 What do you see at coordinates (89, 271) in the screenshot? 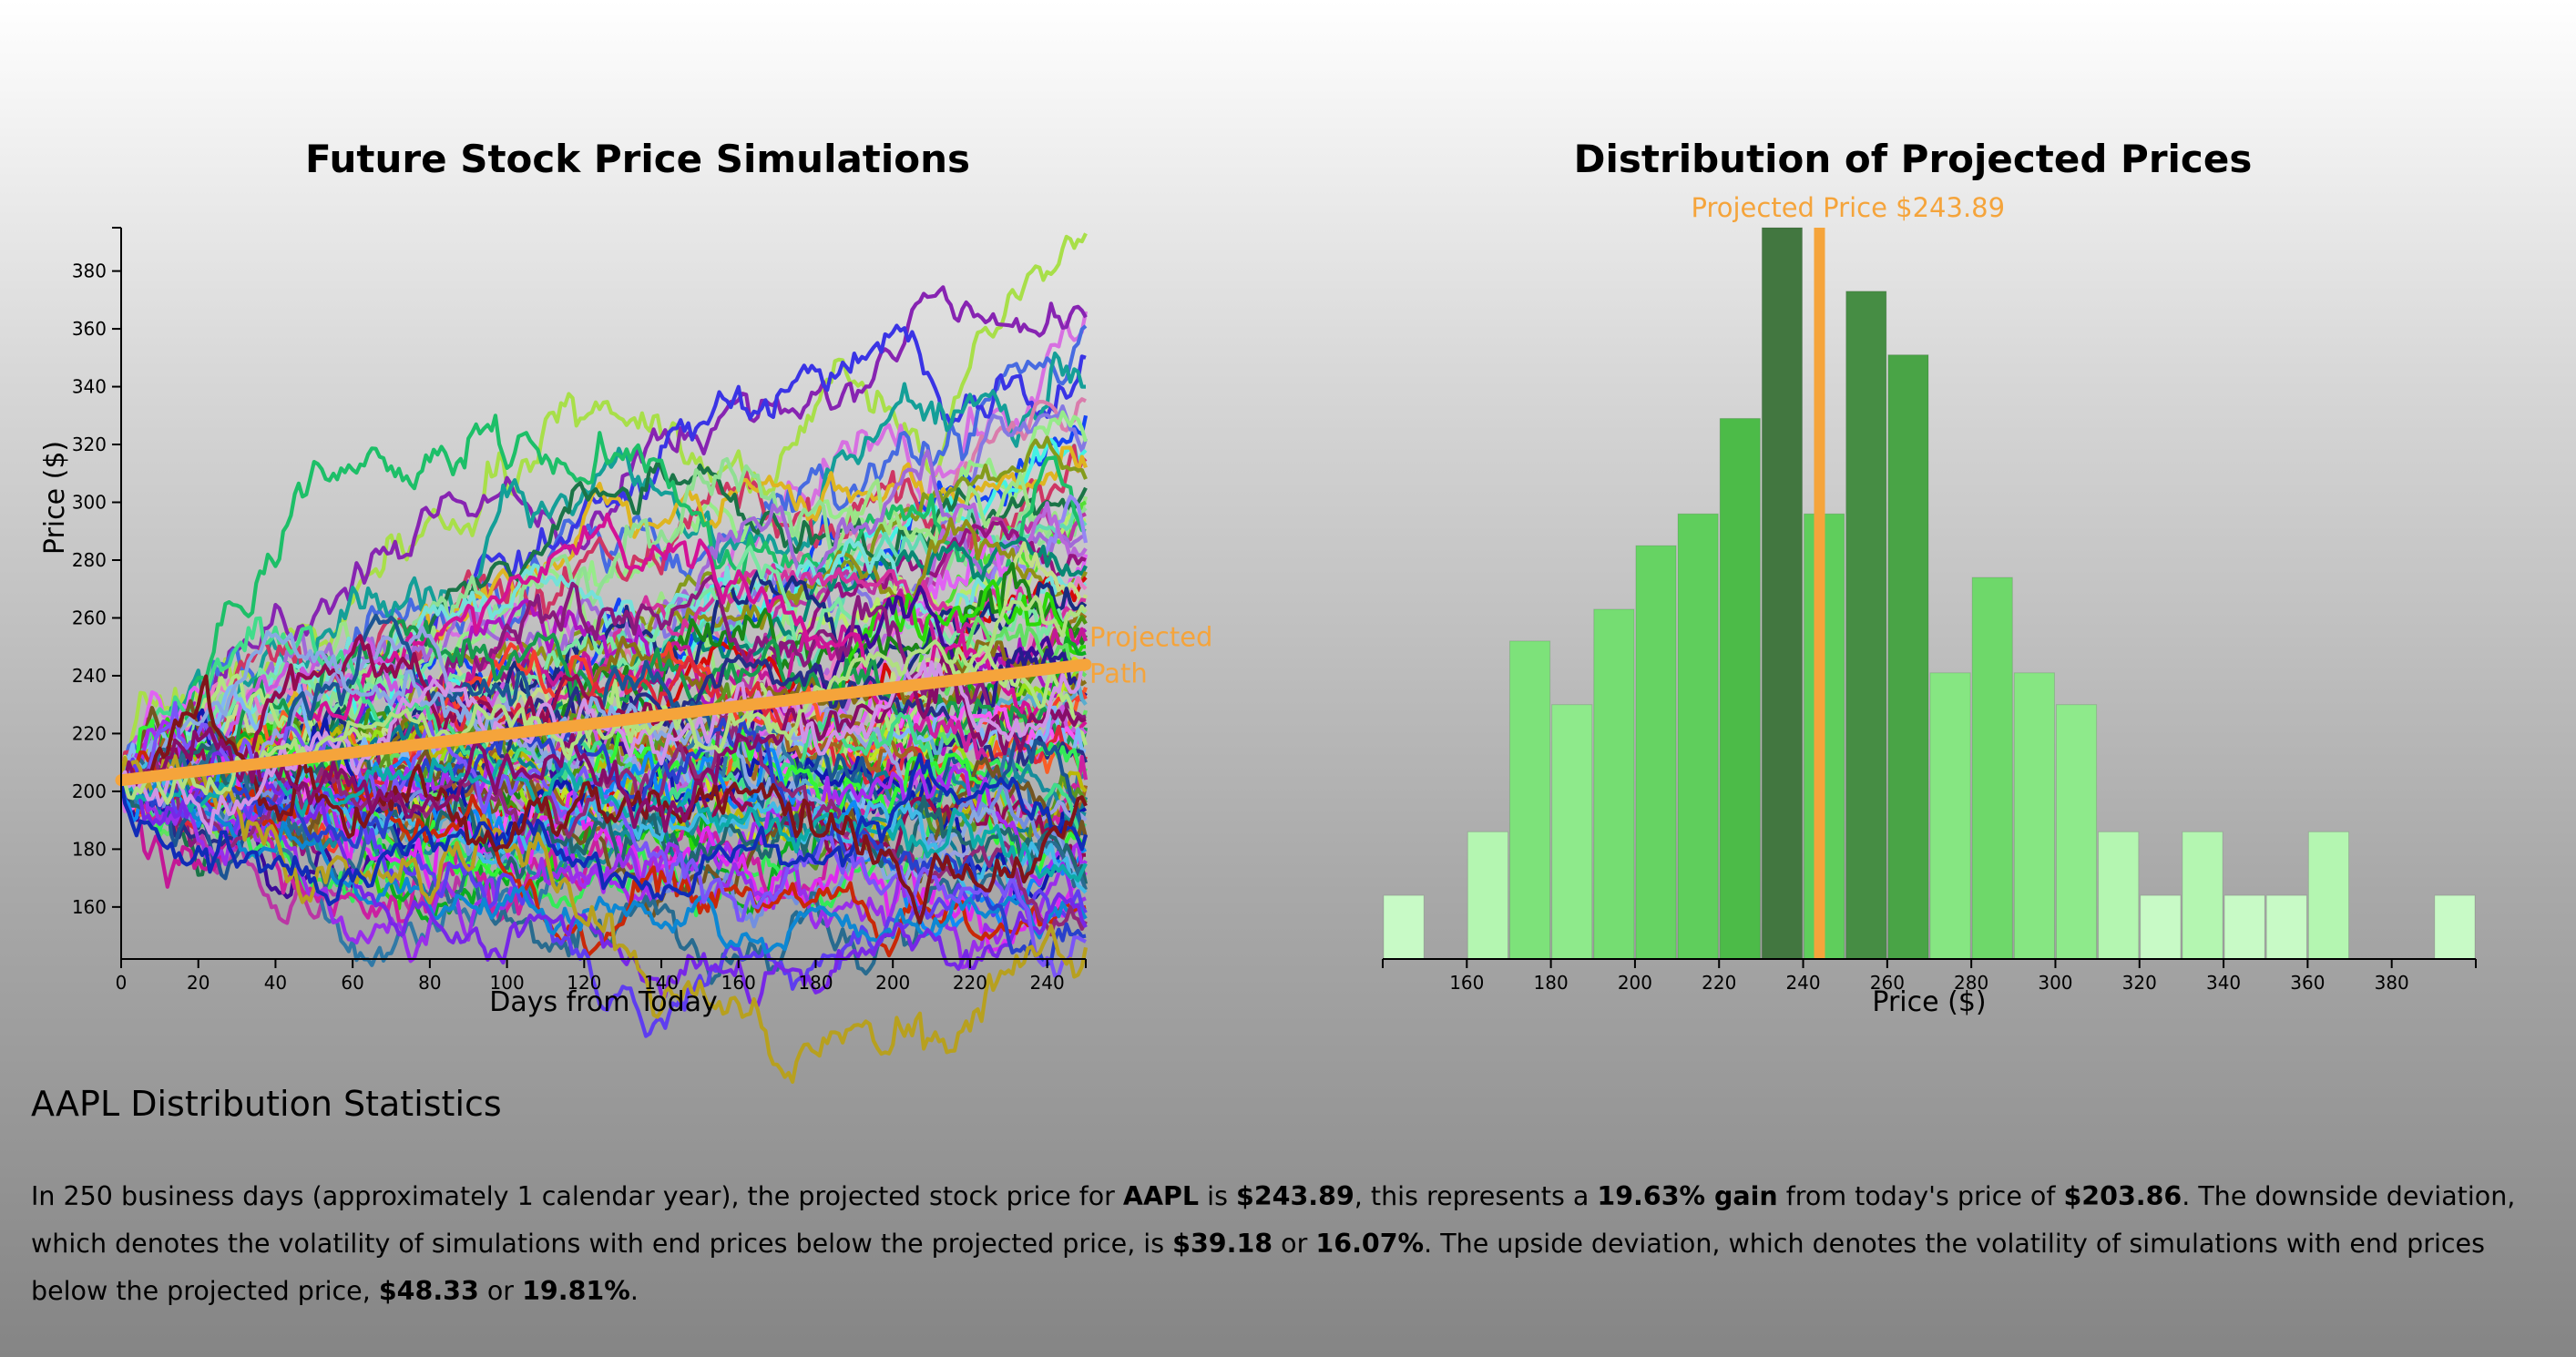
I see `y-tick-label: 380` at bounding box center [89, 271].